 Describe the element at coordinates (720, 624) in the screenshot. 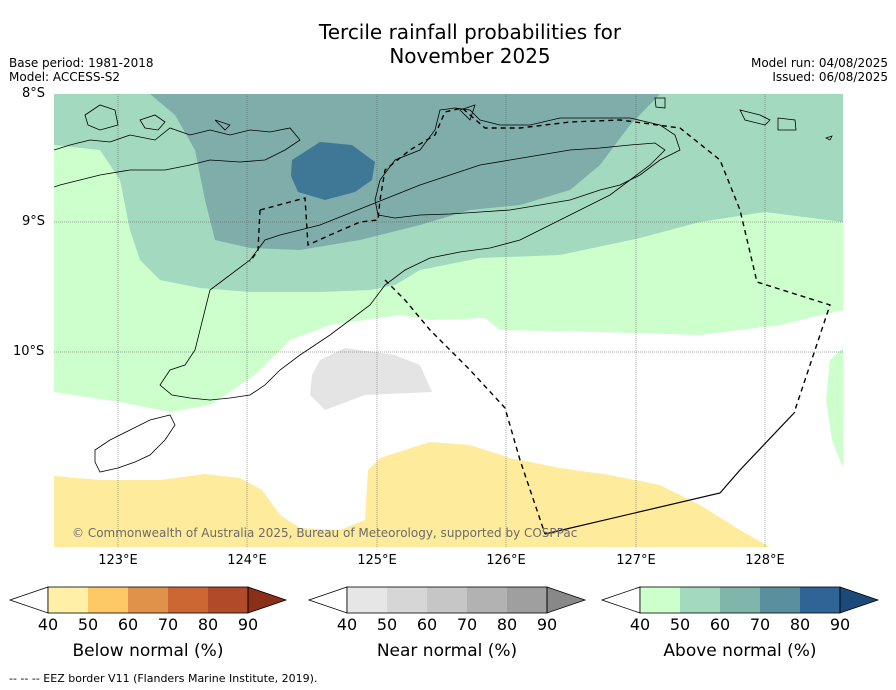

I see `cb-above-tick: 60` at that location.